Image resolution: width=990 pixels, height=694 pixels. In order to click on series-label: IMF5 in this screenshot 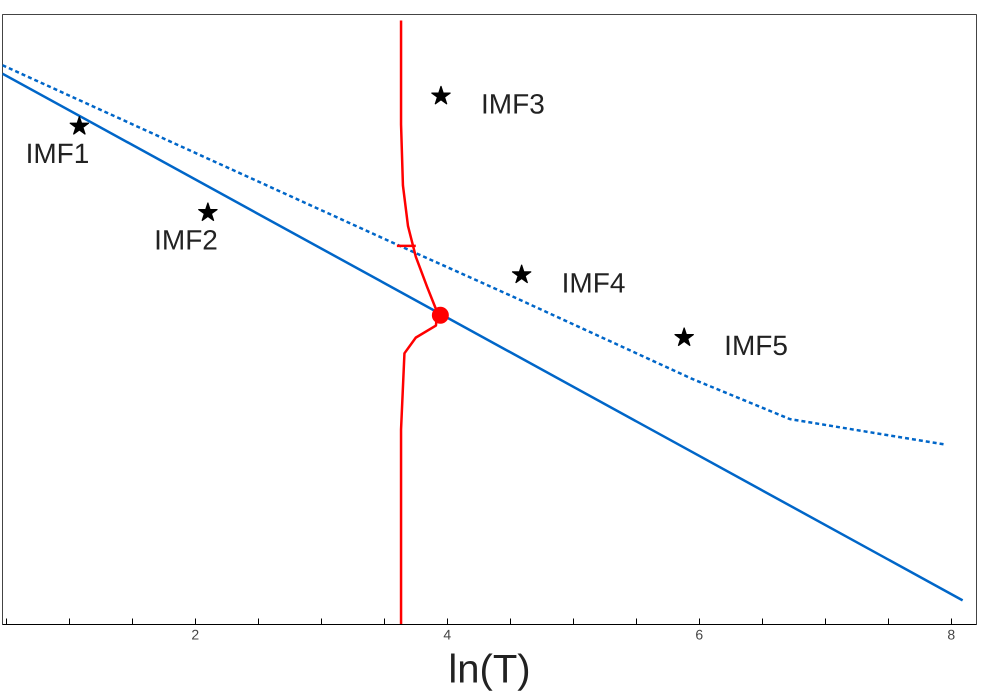, I will do `click(756, 346)`.